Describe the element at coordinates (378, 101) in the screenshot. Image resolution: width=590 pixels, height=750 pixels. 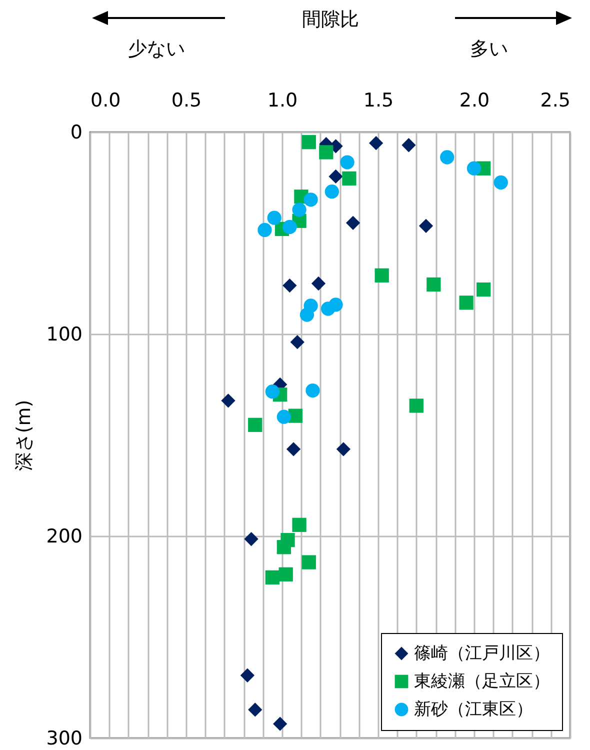
I see `x-tick-label: 1.5` at that location.